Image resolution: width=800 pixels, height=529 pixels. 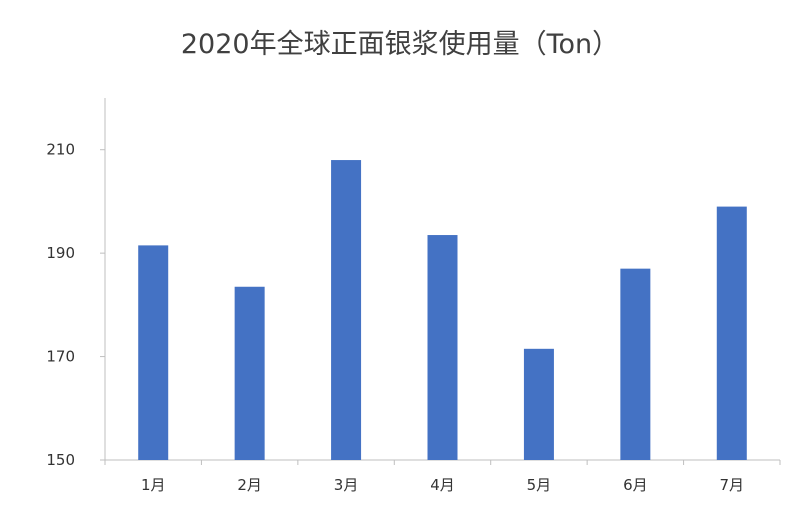 I want to click on x-axis: 1月 2月 3月 4月 5月 6月 7月, so click(x=442, y=476).